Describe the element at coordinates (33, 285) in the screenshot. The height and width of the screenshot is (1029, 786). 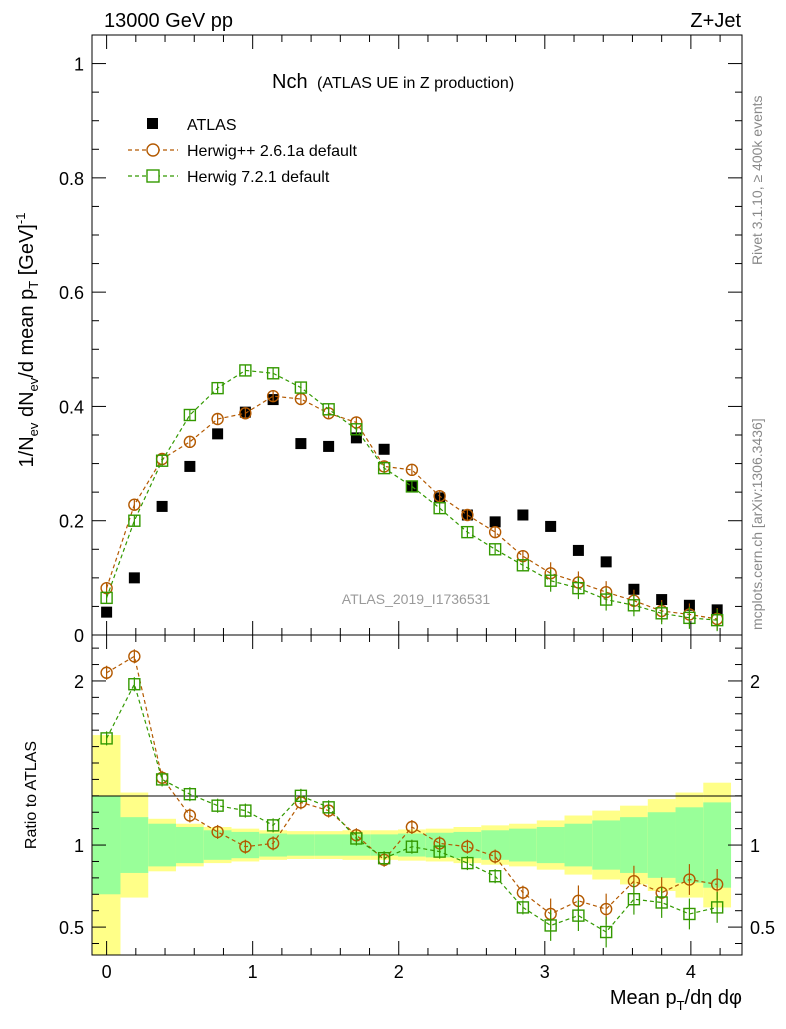
I see `ylabel-part-5: T` at that location.